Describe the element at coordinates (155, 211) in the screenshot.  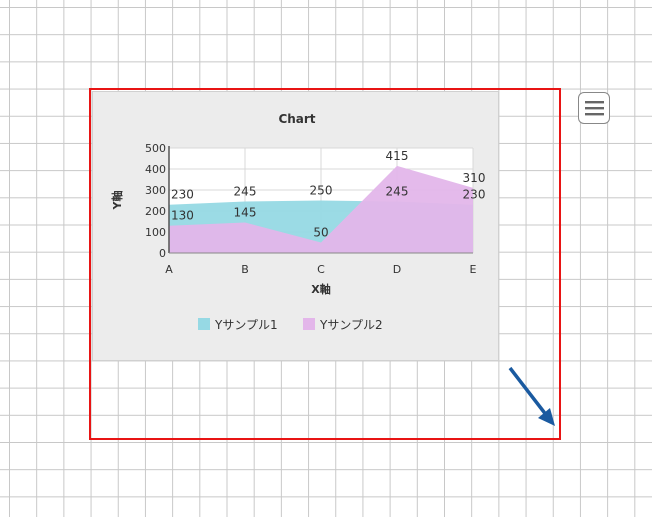
I see `y-tick-label: 200` at that location.